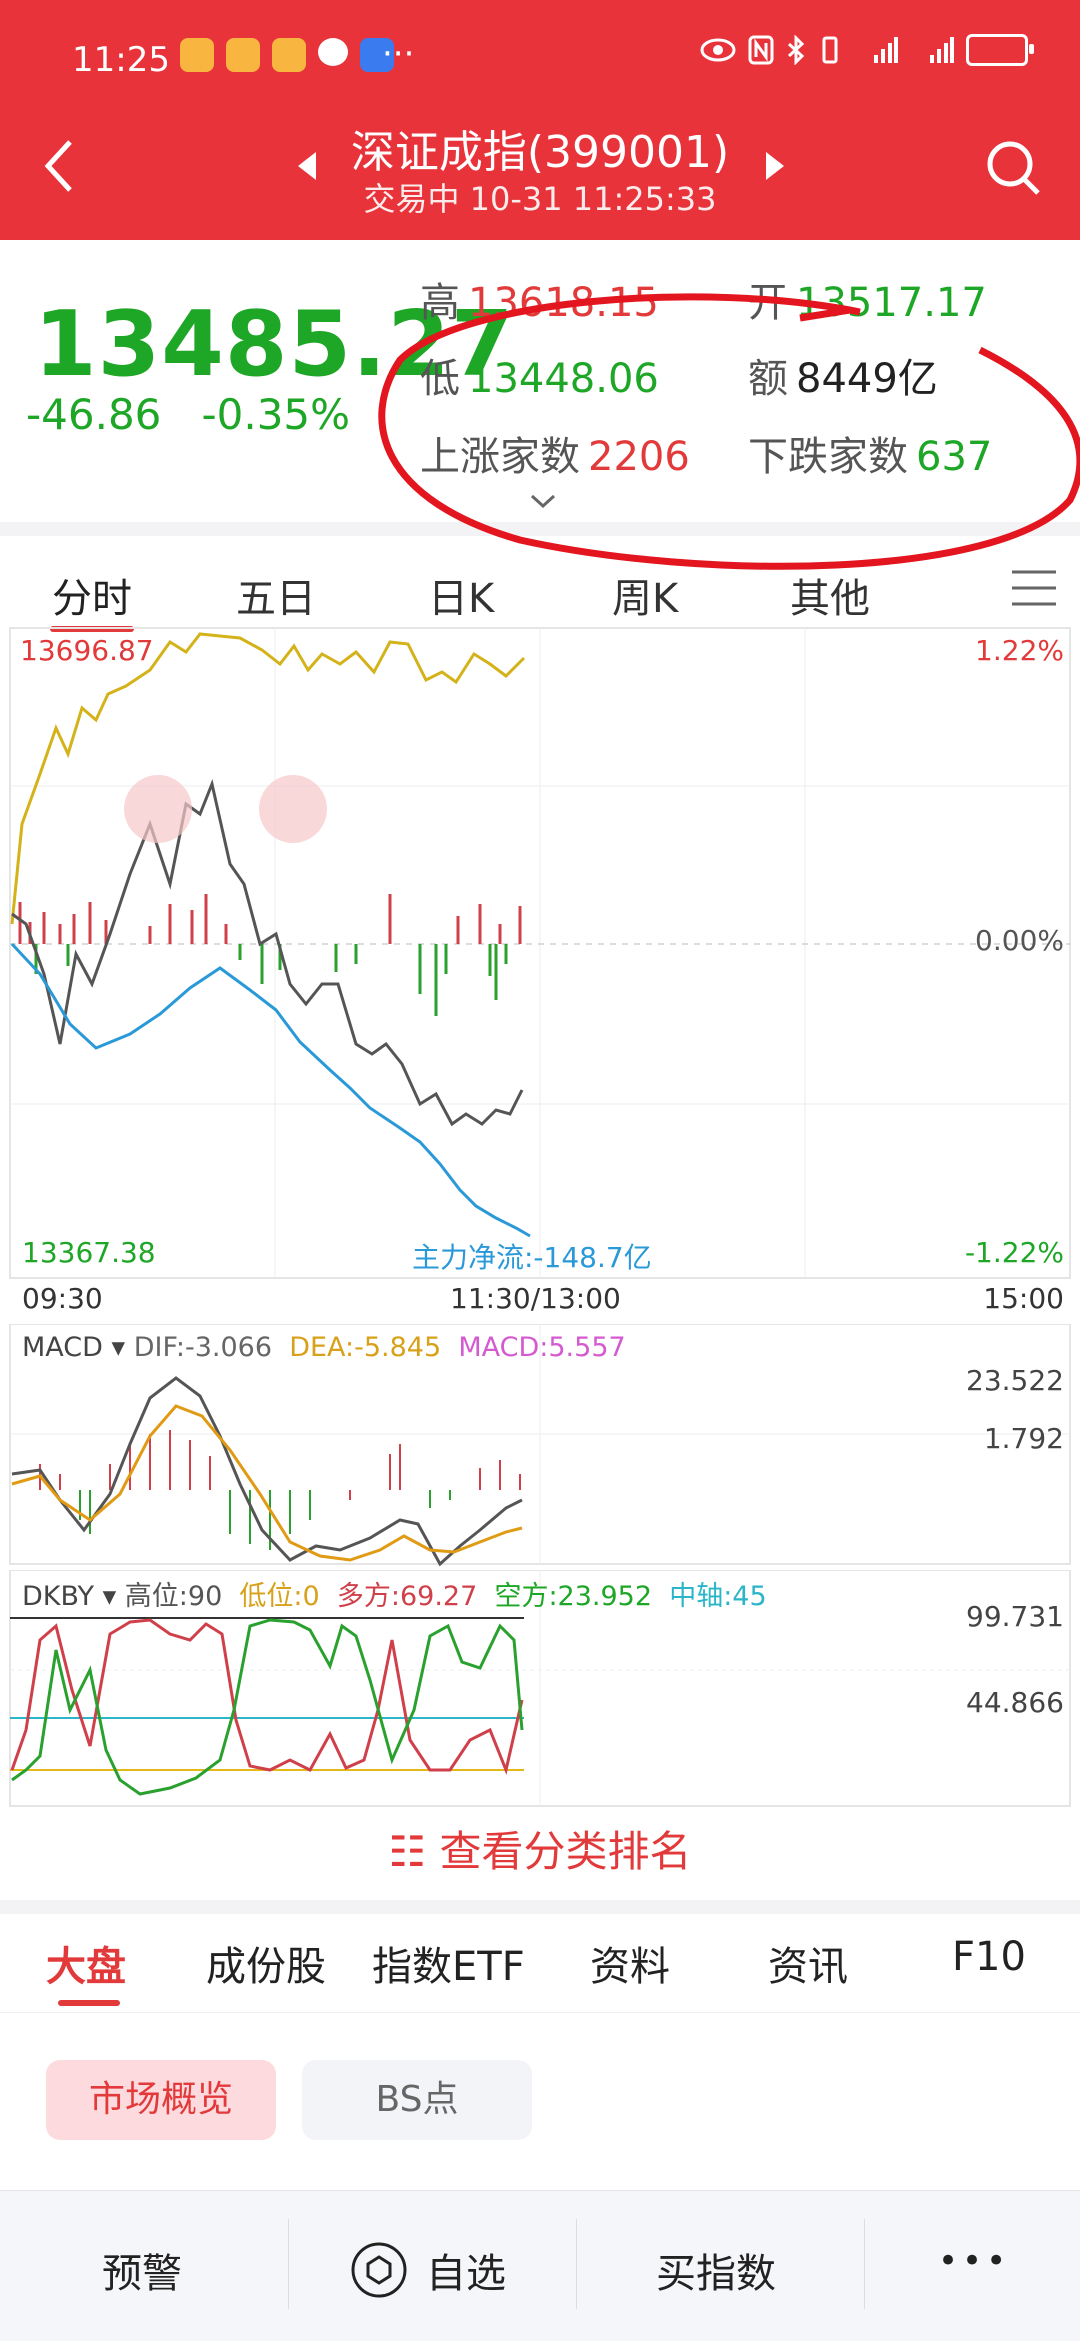  Describe the element at coordinates (62, 1298) in the screenshot. I see `time-start: 09:30` at that location.